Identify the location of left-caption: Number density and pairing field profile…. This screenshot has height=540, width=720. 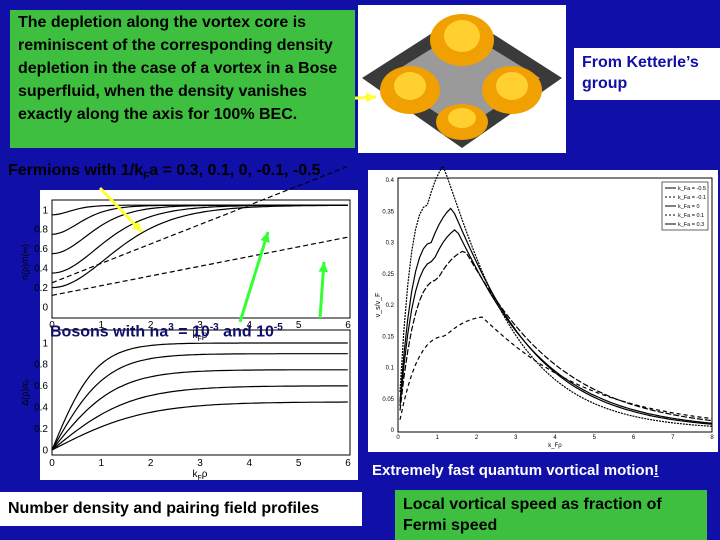
(181, 509).